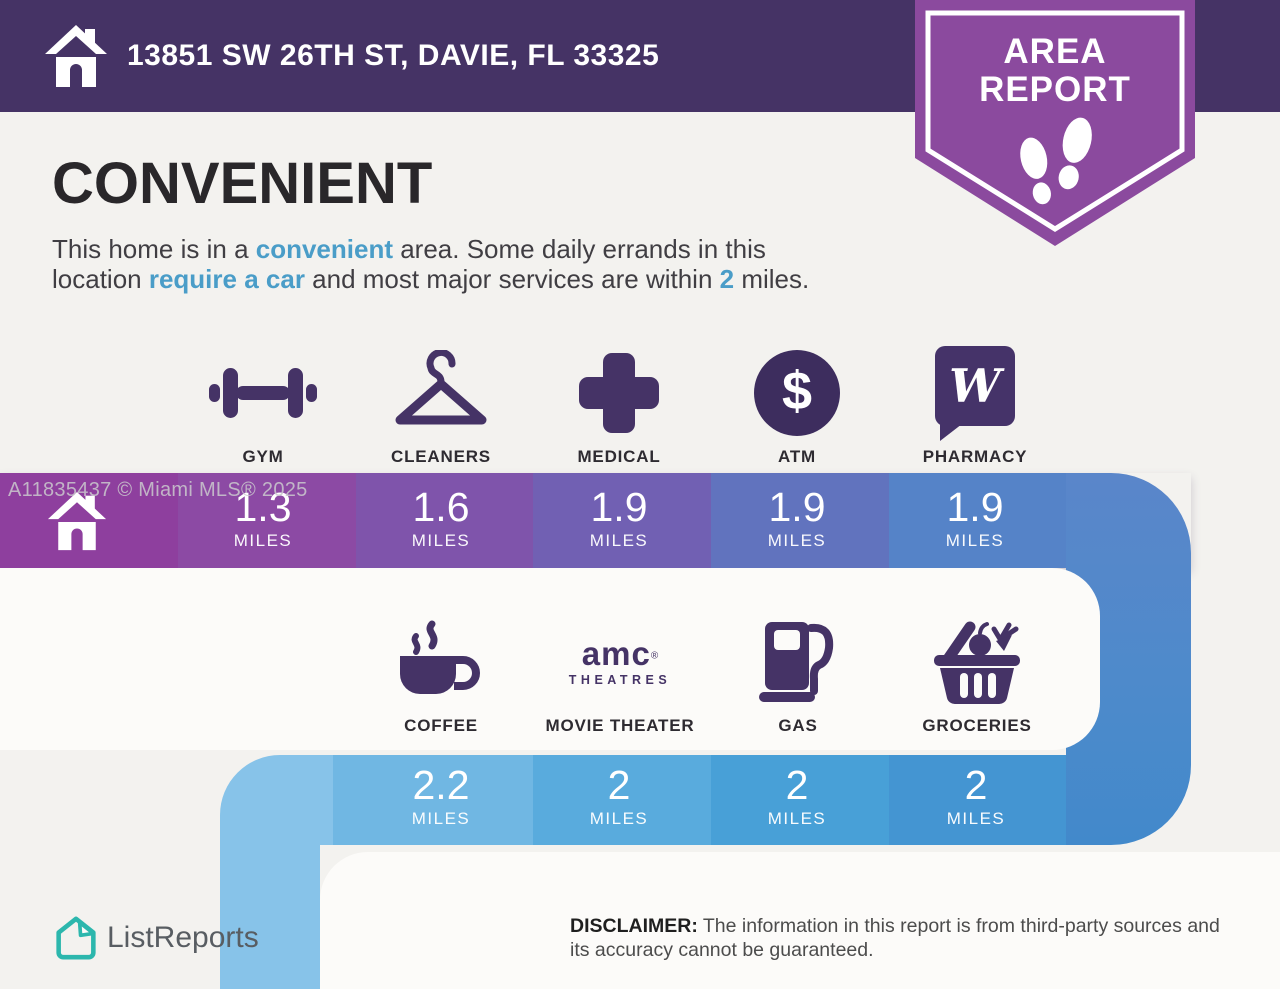  I want to click on badge-title-line1: AREA, so click(1055, 51).